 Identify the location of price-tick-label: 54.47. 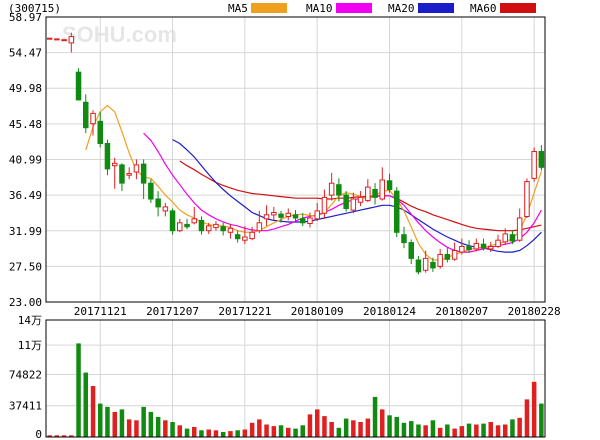
(25, 53).